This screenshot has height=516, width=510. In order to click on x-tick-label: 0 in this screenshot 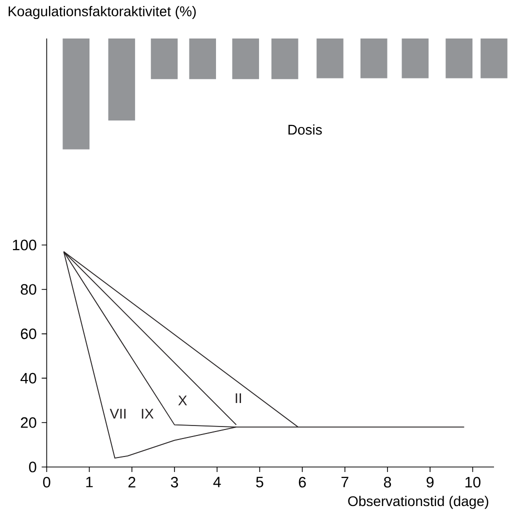, I will do `click(46, 482)`.